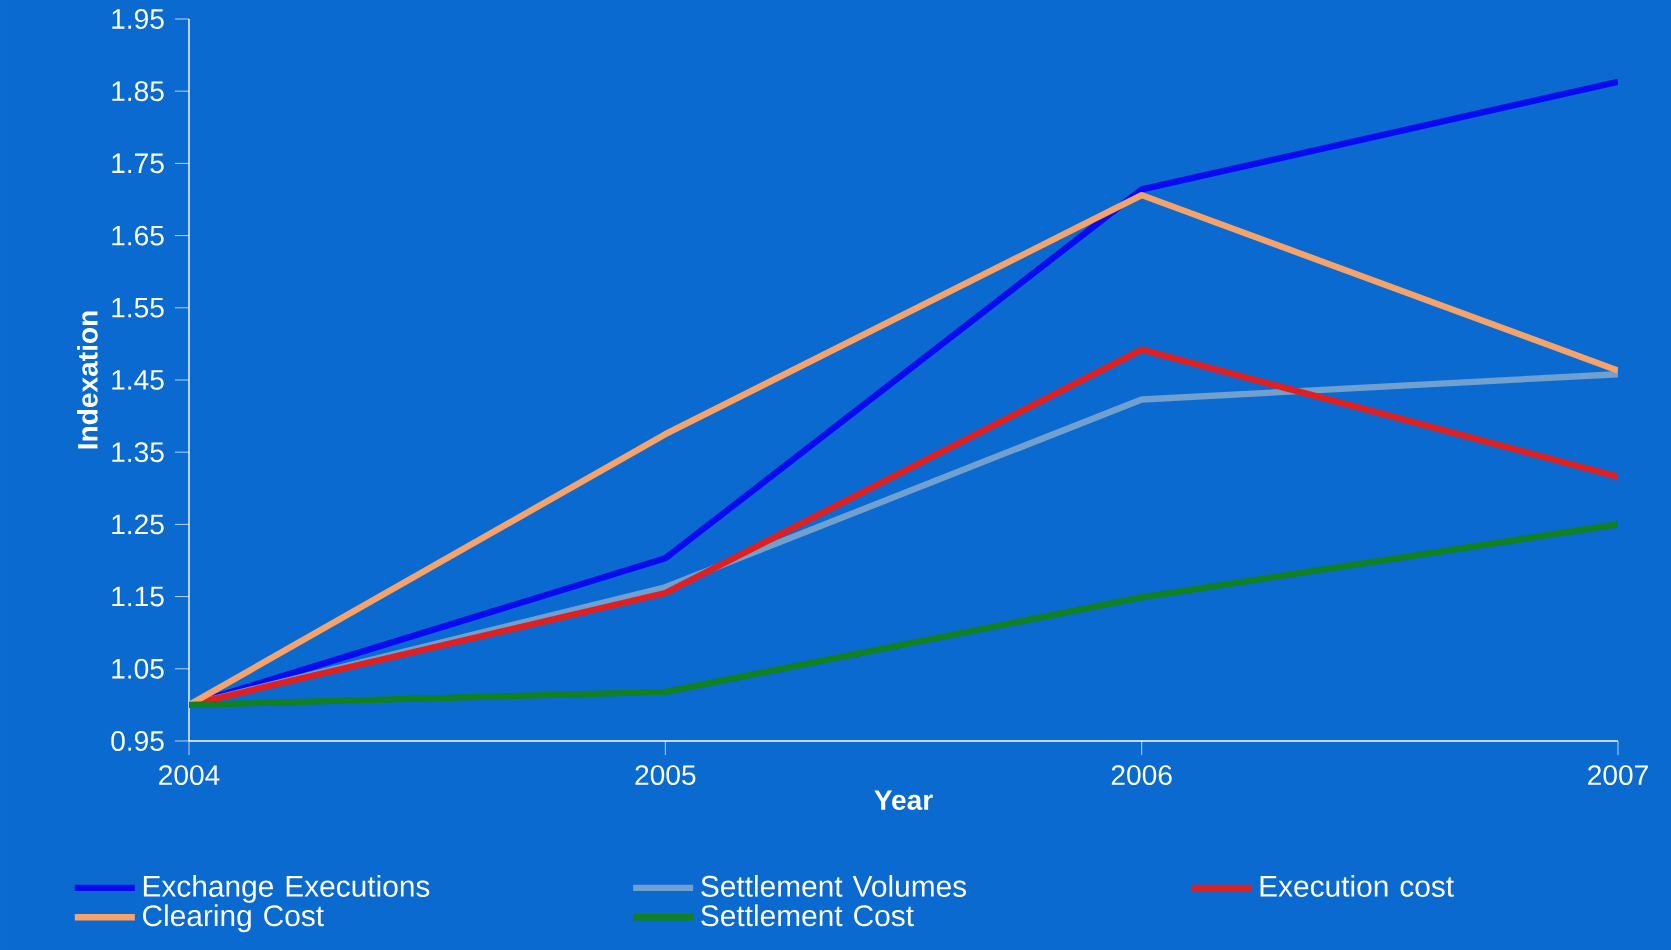 This screenshot has height=950, width=1671. I want to click on y-tick-label: 1.85, so click(138, 91).